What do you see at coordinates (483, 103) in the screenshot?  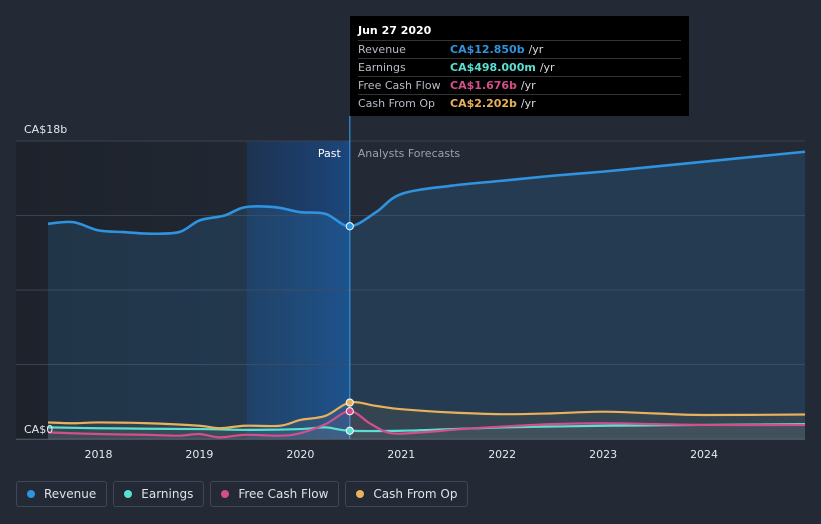 I see `tooltip-value: CA$2.202b` at bounding box center [483, 103].